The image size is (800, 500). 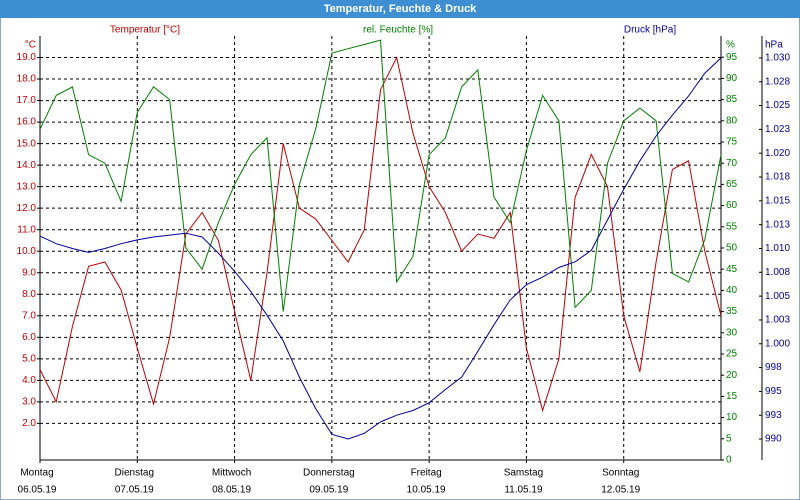 What do you see at coordinates (37, 490) in the screenshot?
I see `x-tick-date: 06.05.19` at bounding box center [37, 490].